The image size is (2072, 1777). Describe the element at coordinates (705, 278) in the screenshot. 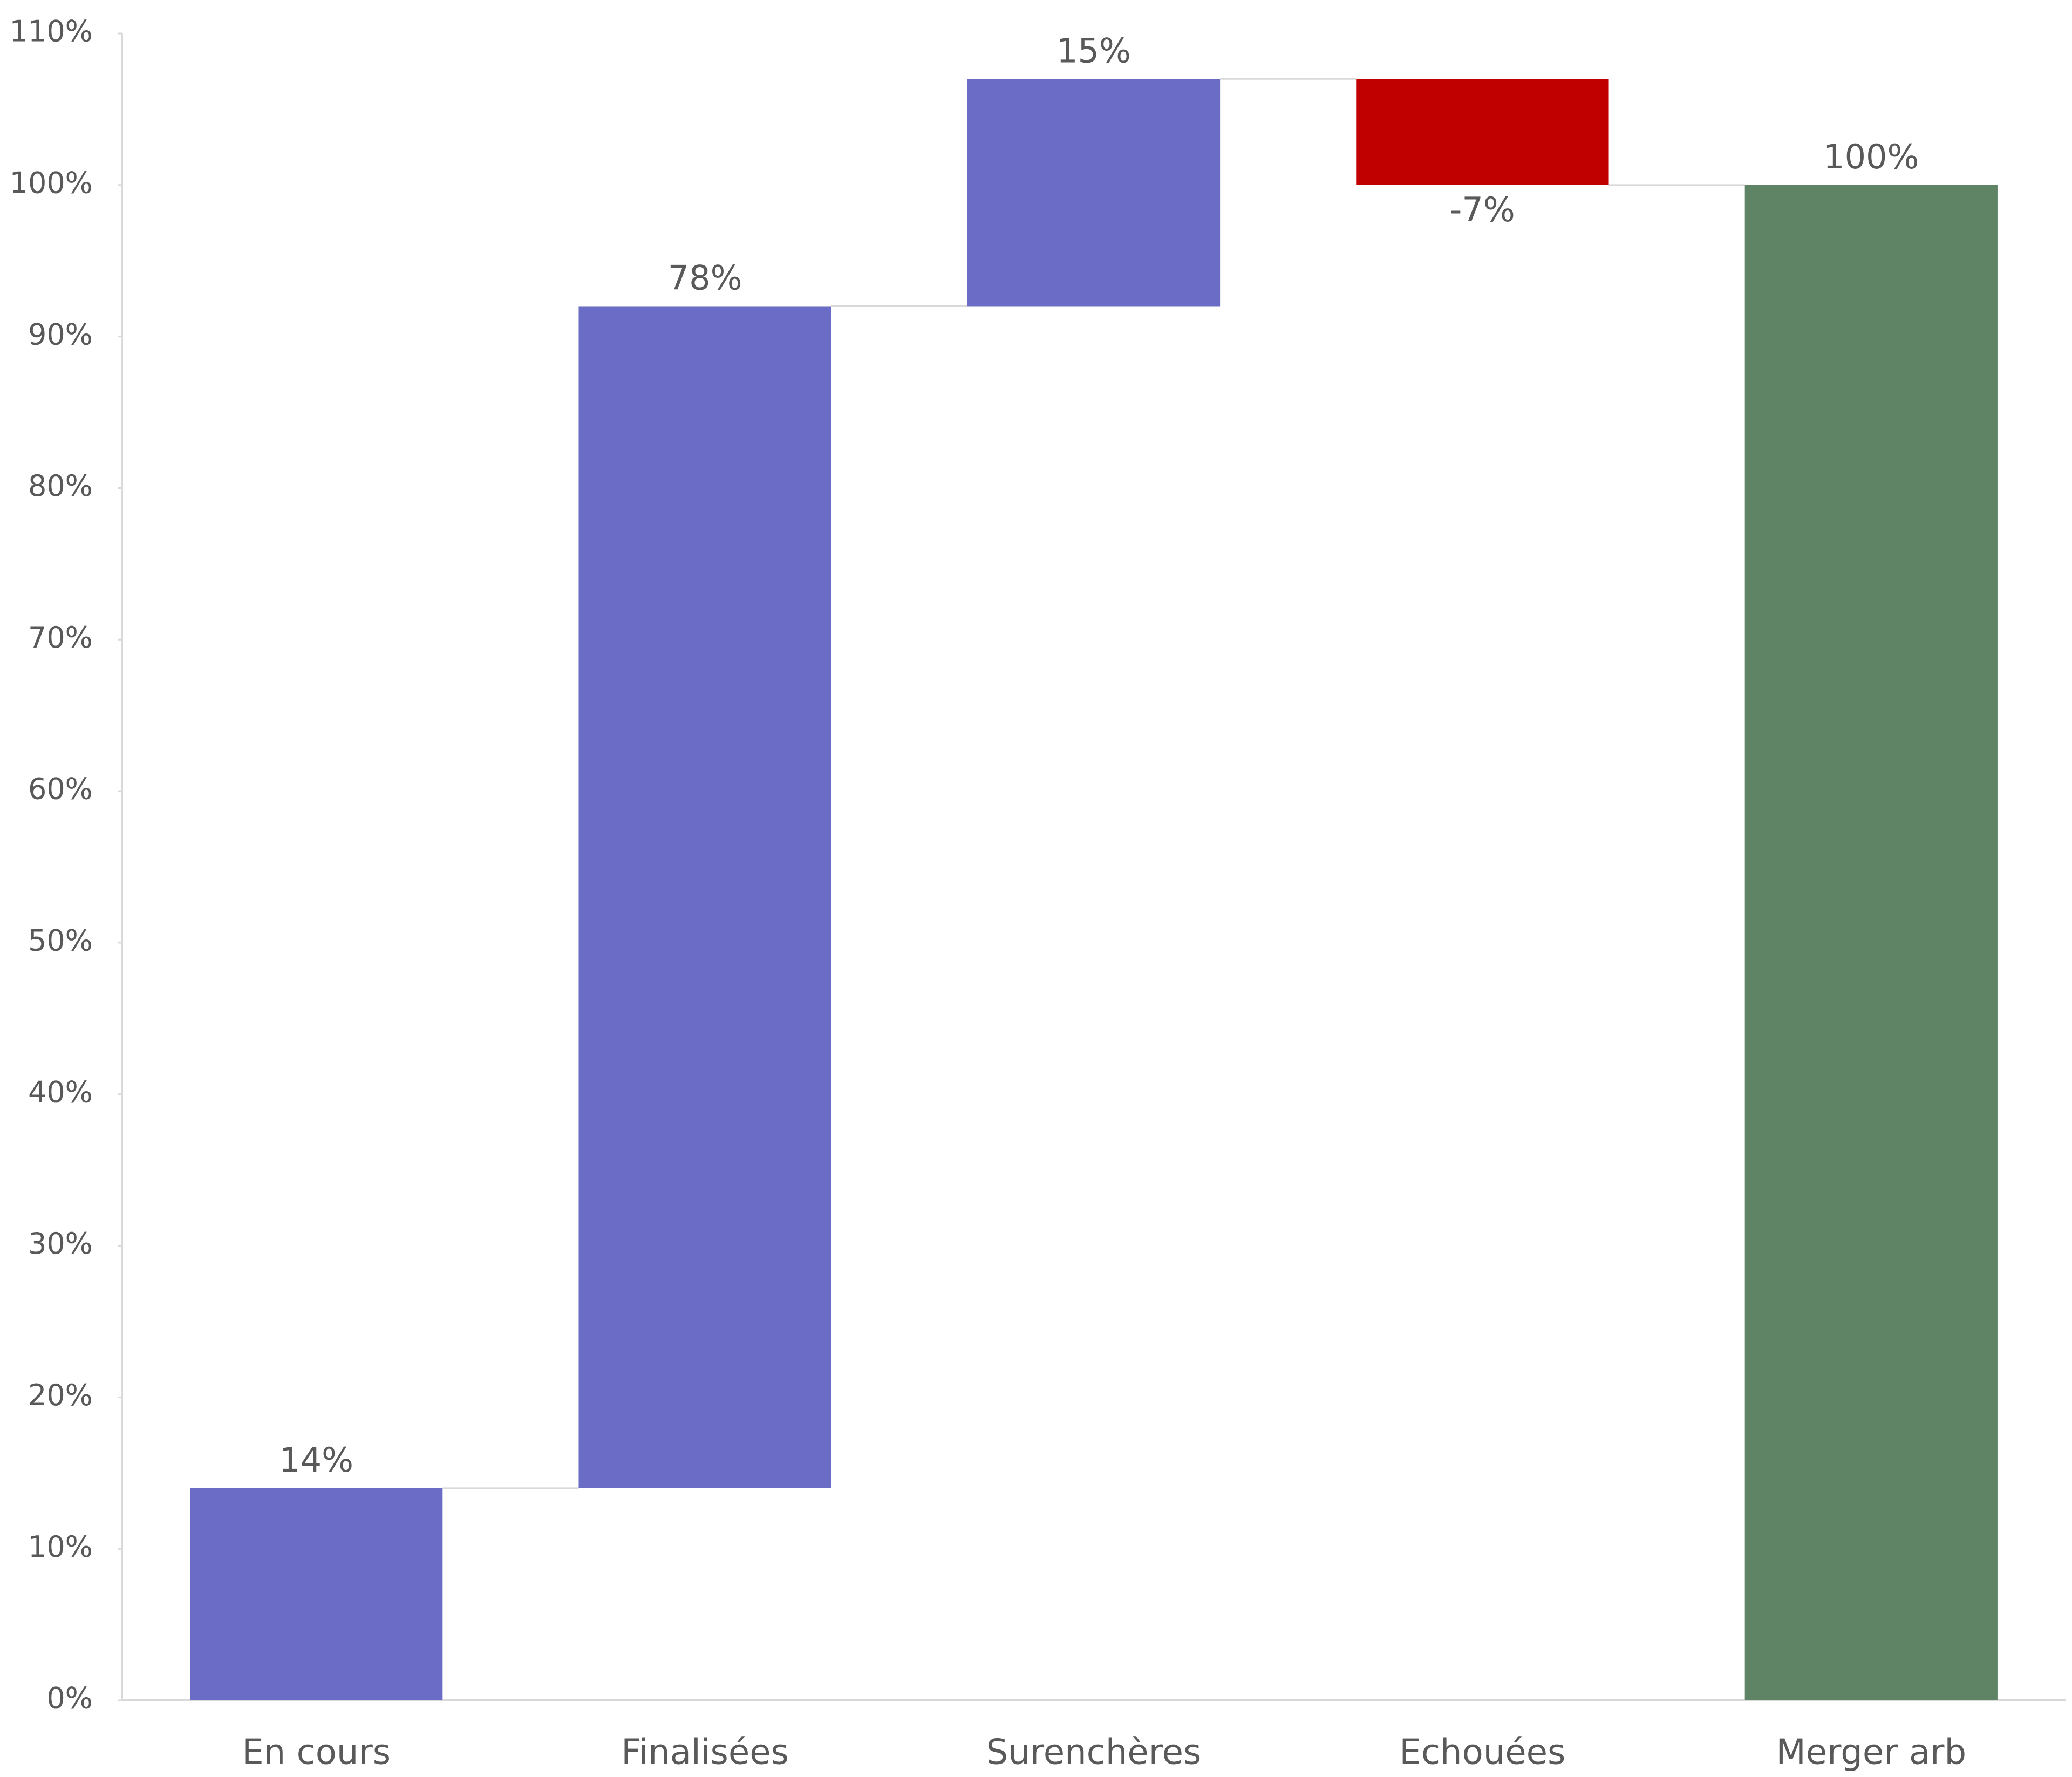

I see `value-label: 78%` at that location.